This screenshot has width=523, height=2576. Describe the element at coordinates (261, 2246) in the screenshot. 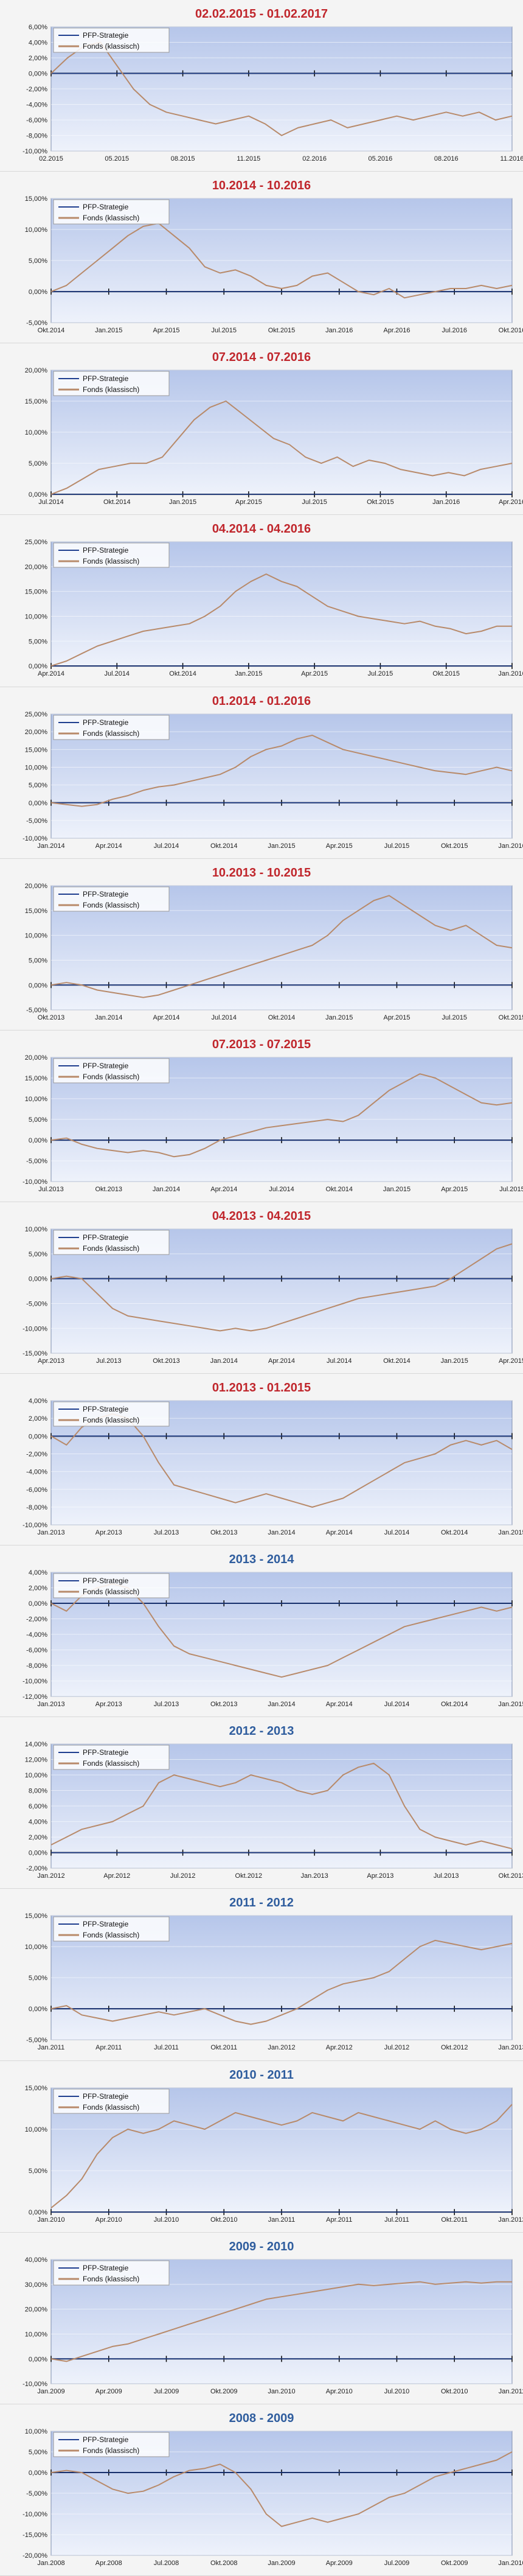

I see `chart-title: 2009 - 2010` at that location.